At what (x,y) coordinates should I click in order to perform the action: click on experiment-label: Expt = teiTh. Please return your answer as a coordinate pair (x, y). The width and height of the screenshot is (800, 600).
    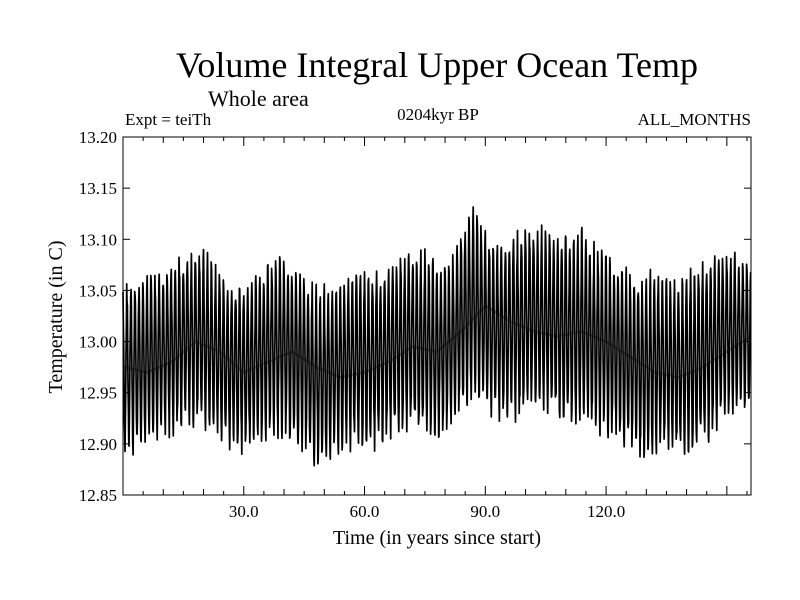
    Looking at the image, I should click on (168, 119).